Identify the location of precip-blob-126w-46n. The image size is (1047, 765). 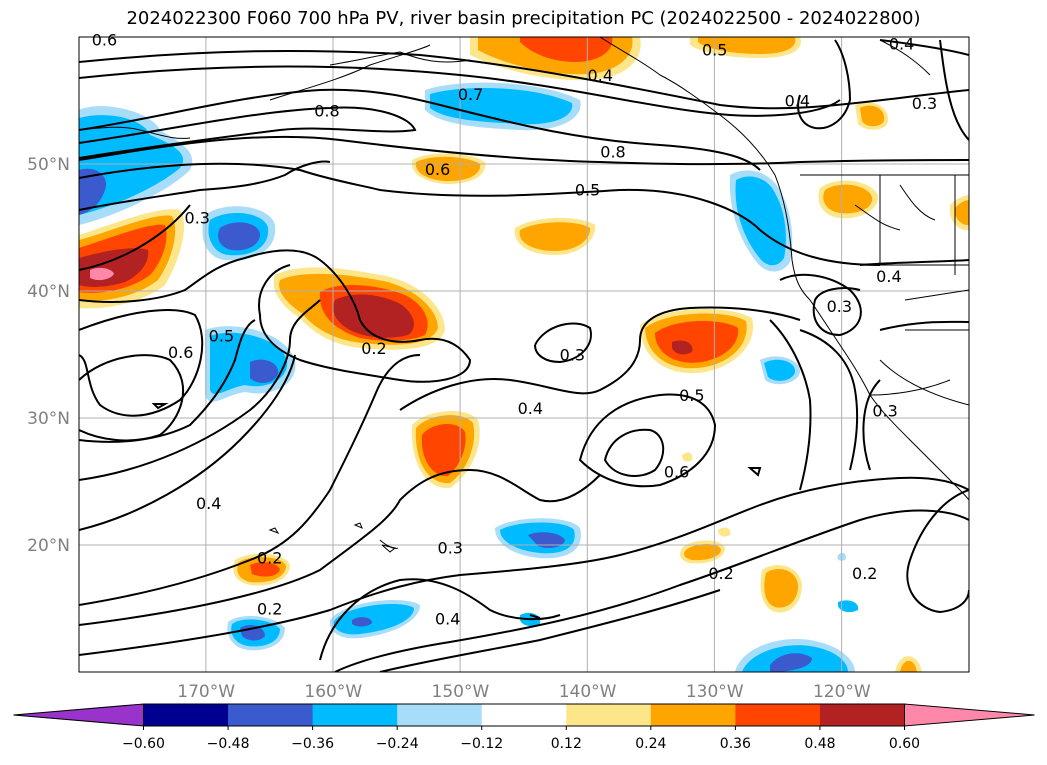
(761, 221).